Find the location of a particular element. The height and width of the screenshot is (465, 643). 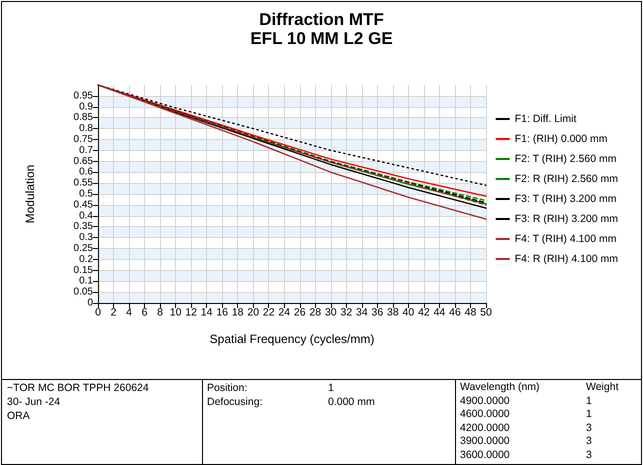

y-tick-label: 0.6 is located at coordinates (86, 172).